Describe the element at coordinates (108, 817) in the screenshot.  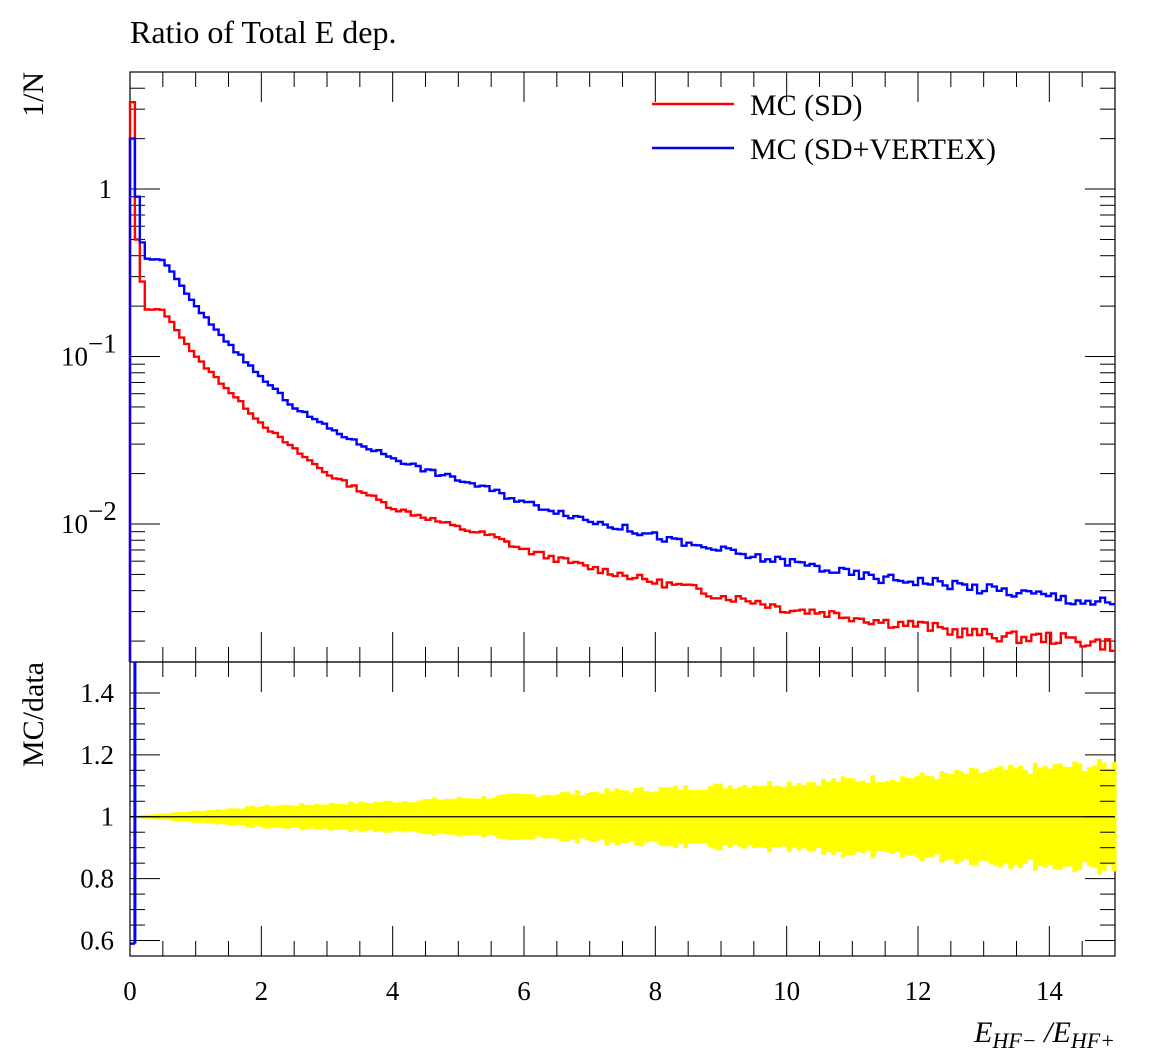
I see `ratio-y-tick-label: 1` at that location.